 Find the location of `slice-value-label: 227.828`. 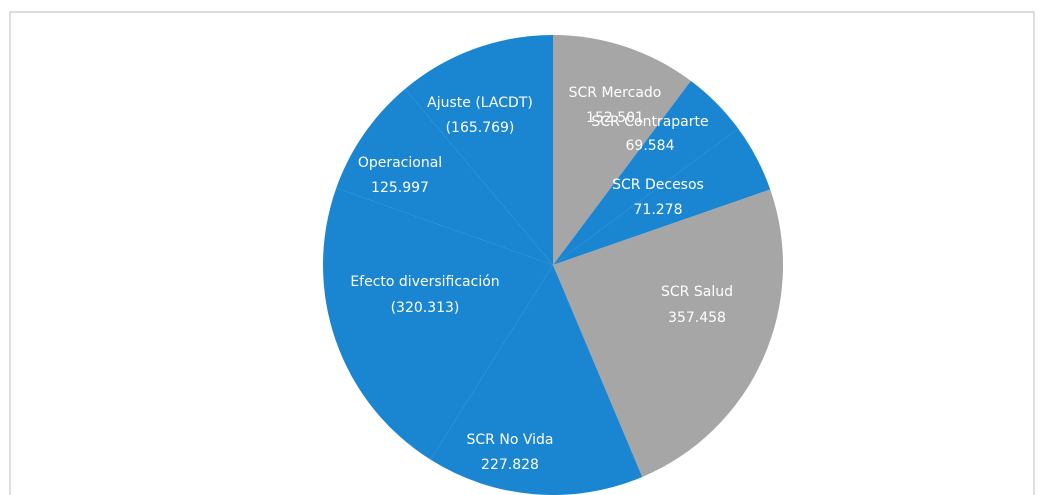

slice-value-label: 227.828 is located at coordinates (510, 465).